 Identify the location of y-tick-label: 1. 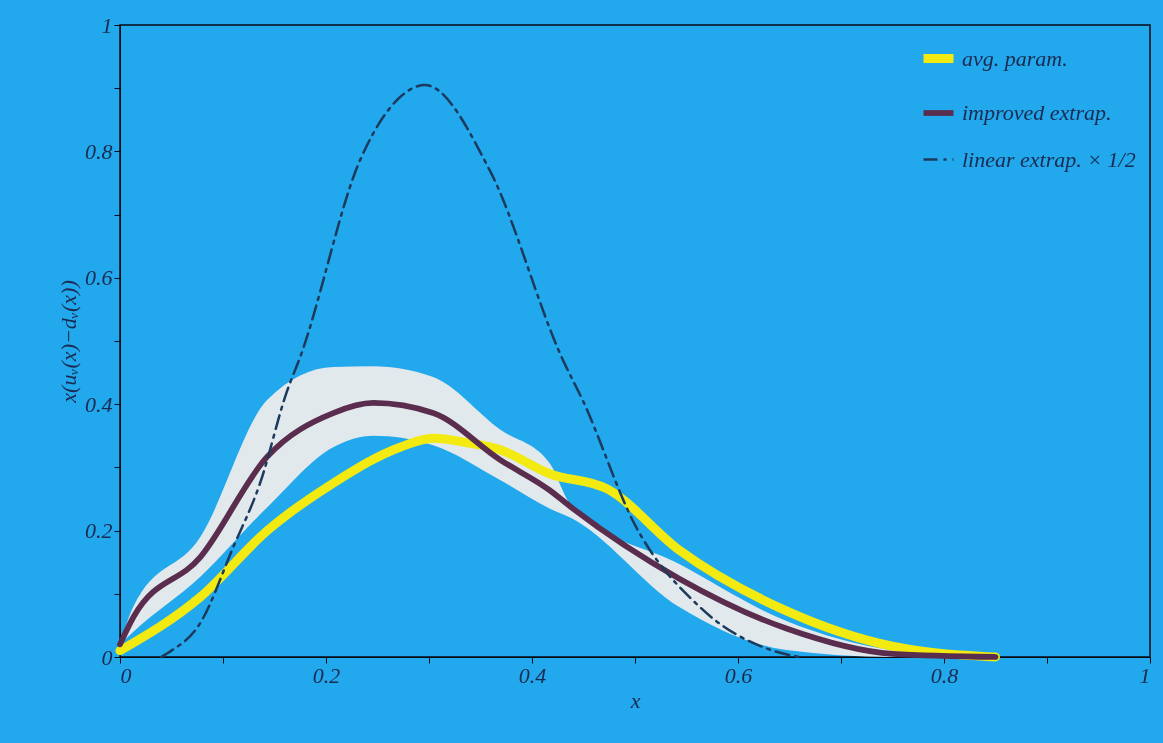
(107, 25).